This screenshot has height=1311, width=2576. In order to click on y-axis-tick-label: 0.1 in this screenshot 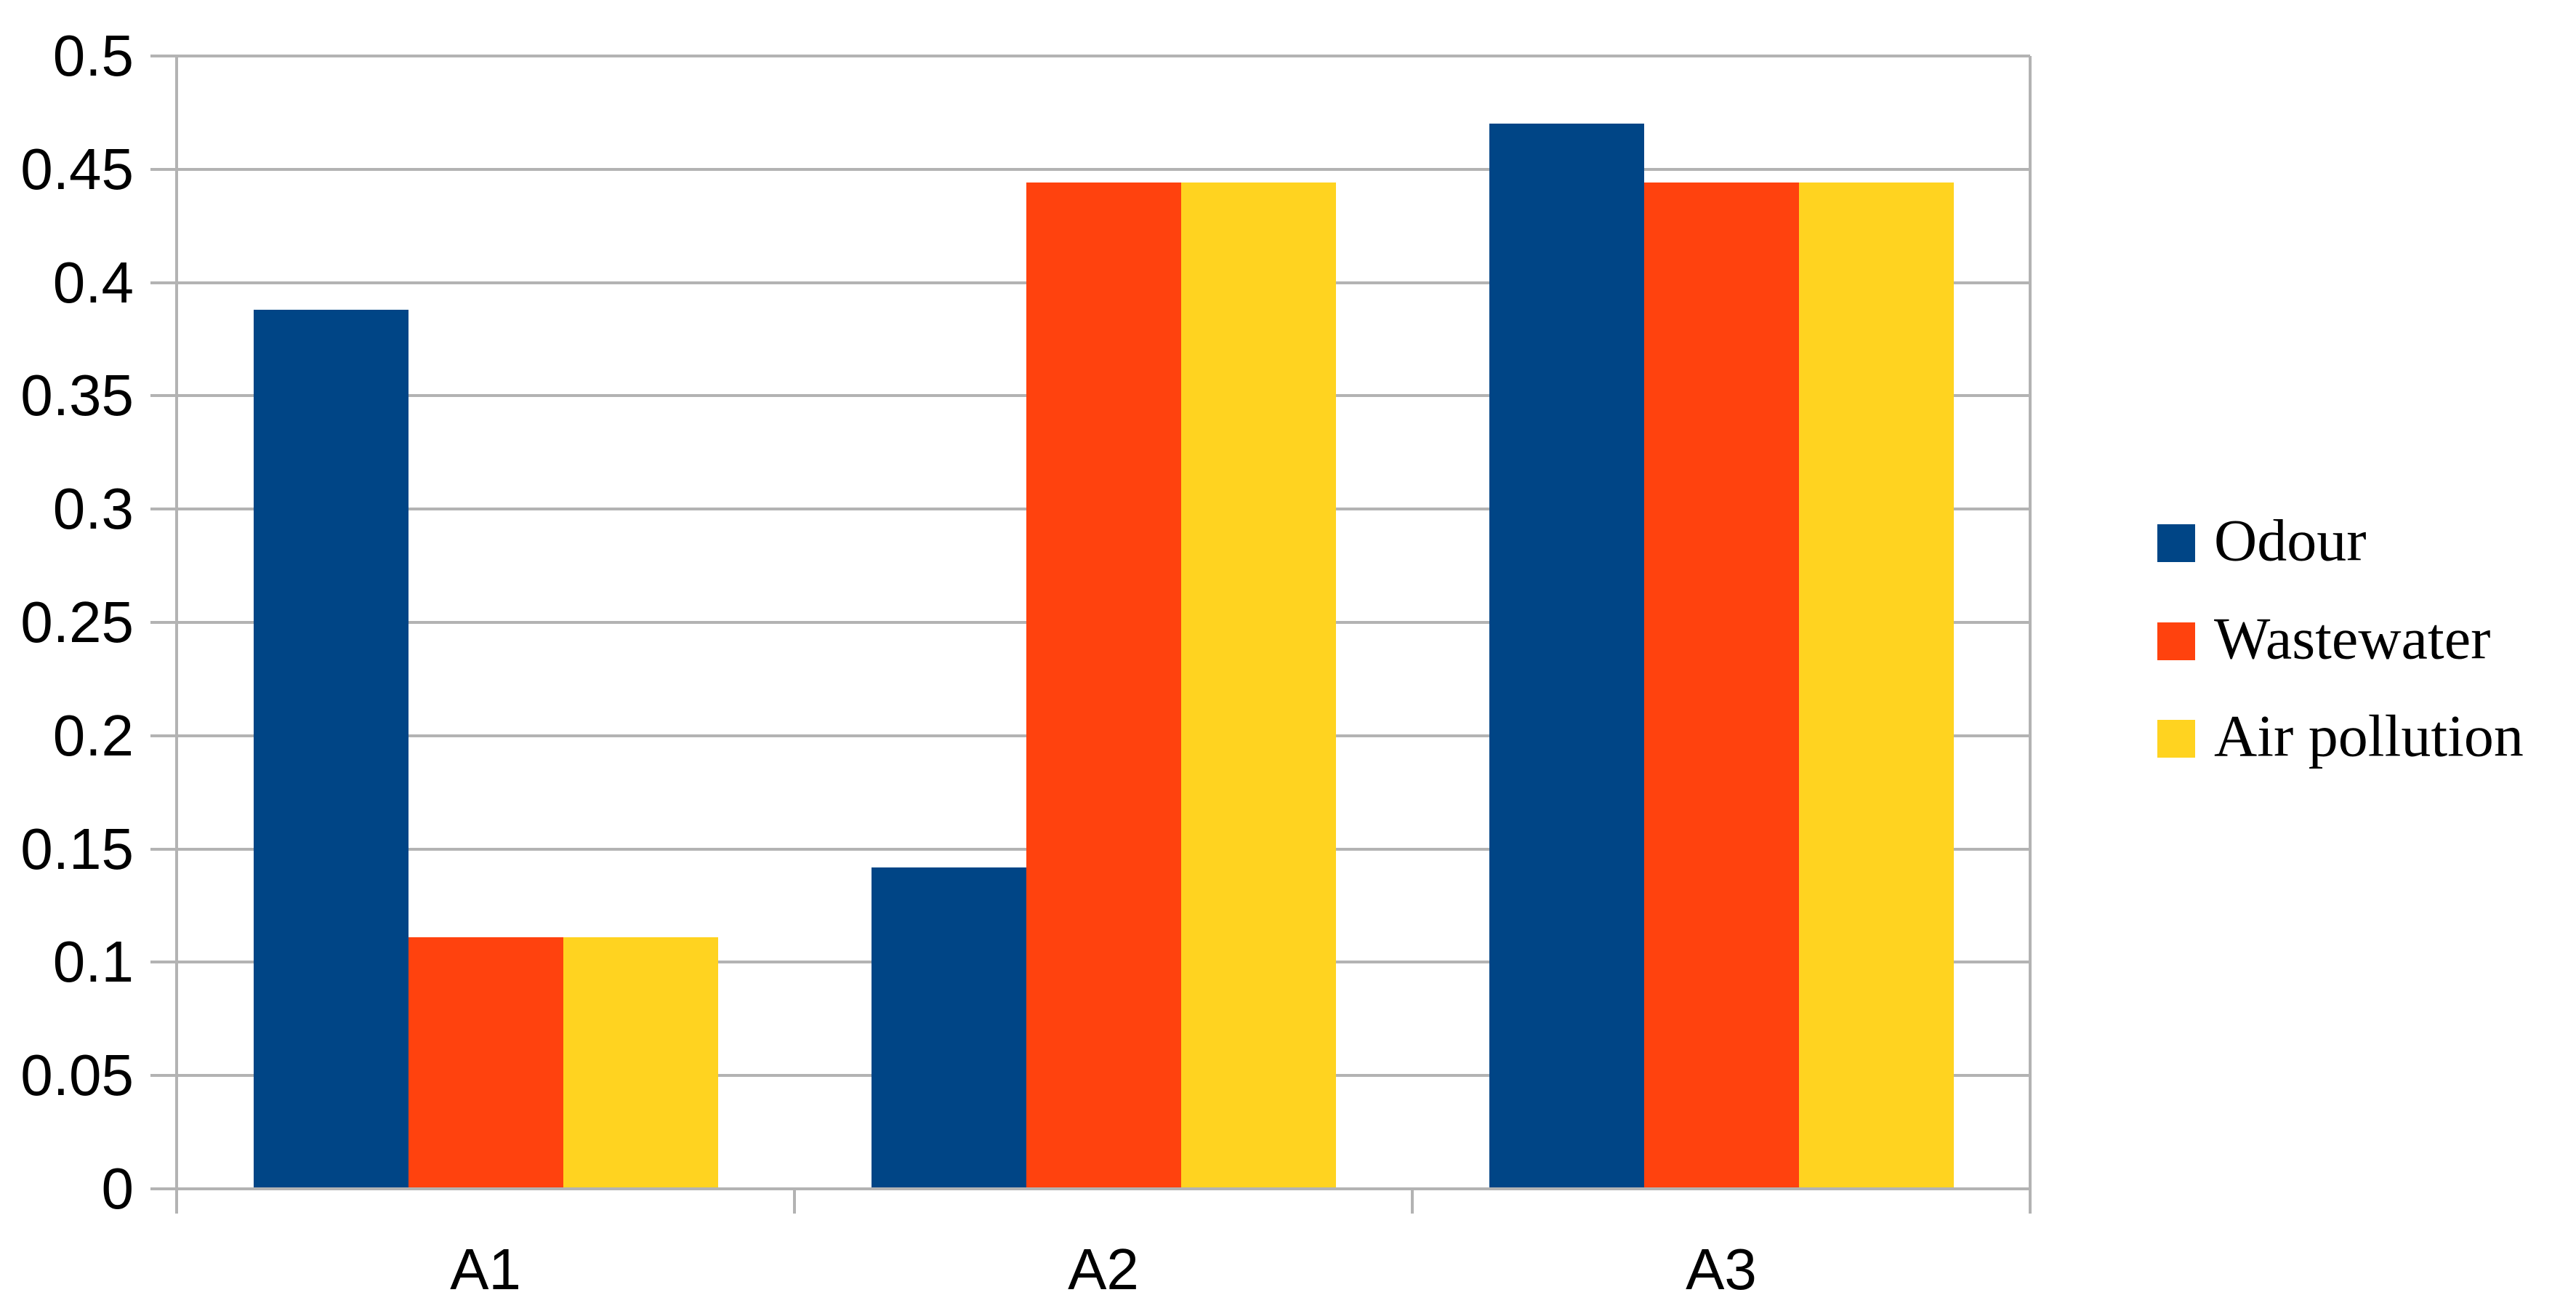, I will do `click(93, 962)`.